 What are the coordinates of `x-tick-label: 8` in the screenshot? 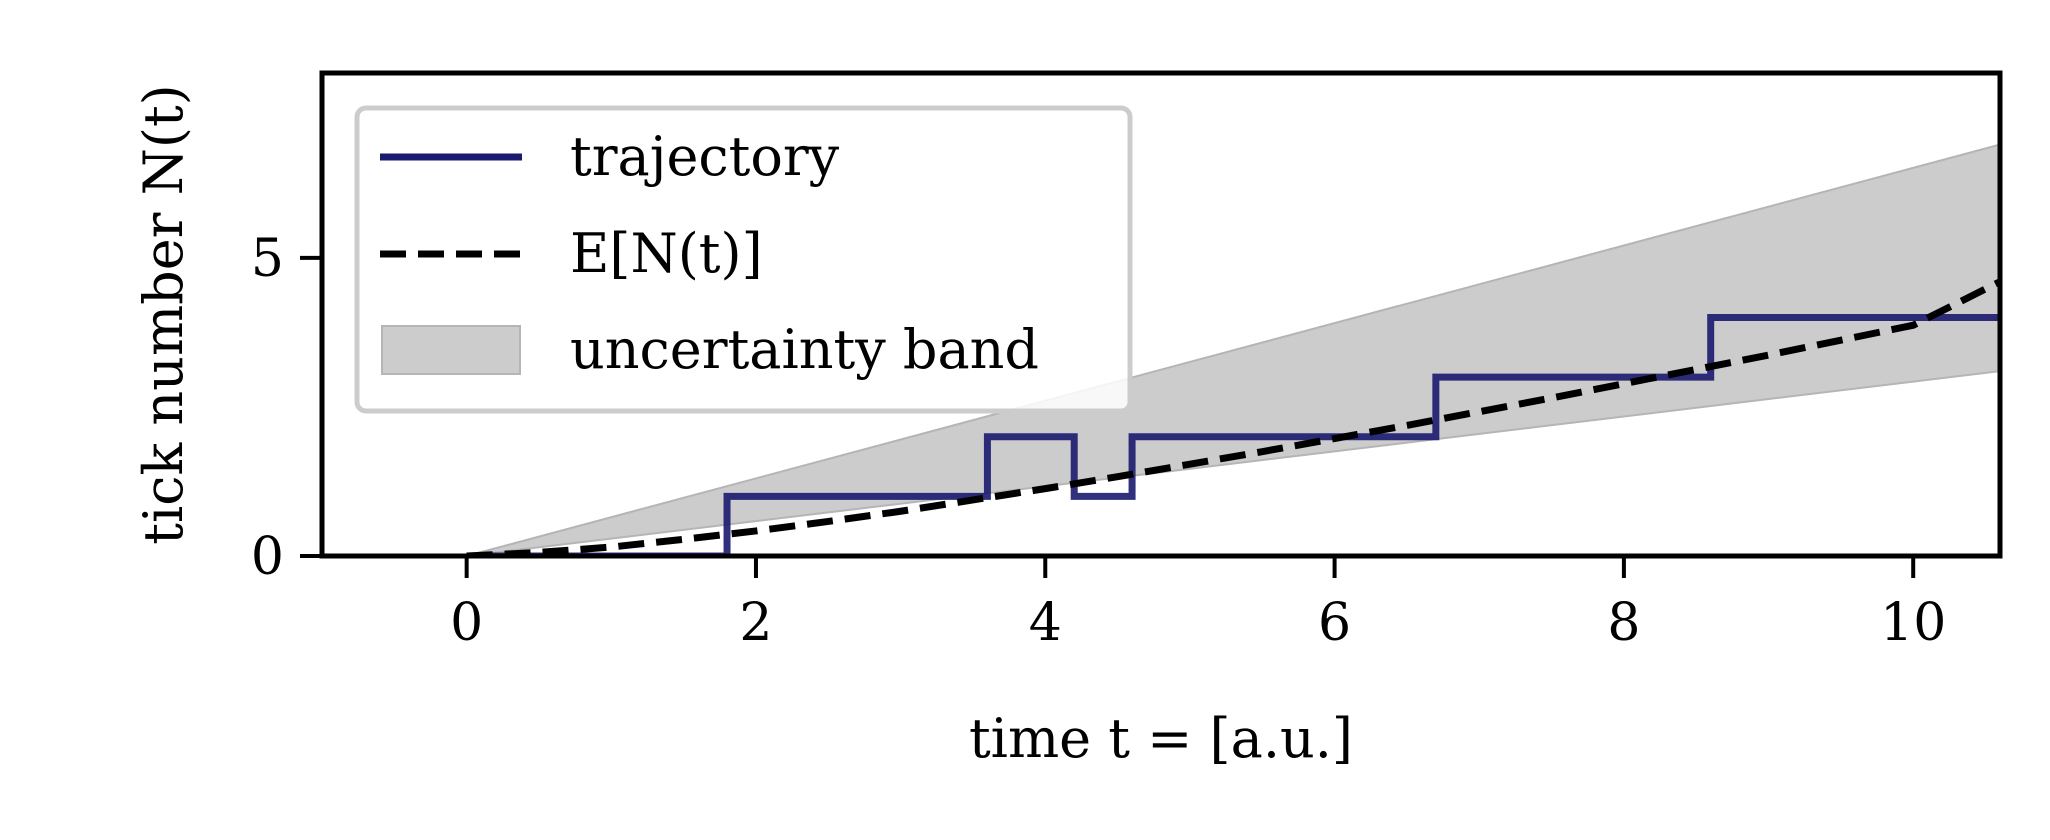 It's located at (1623, 623).